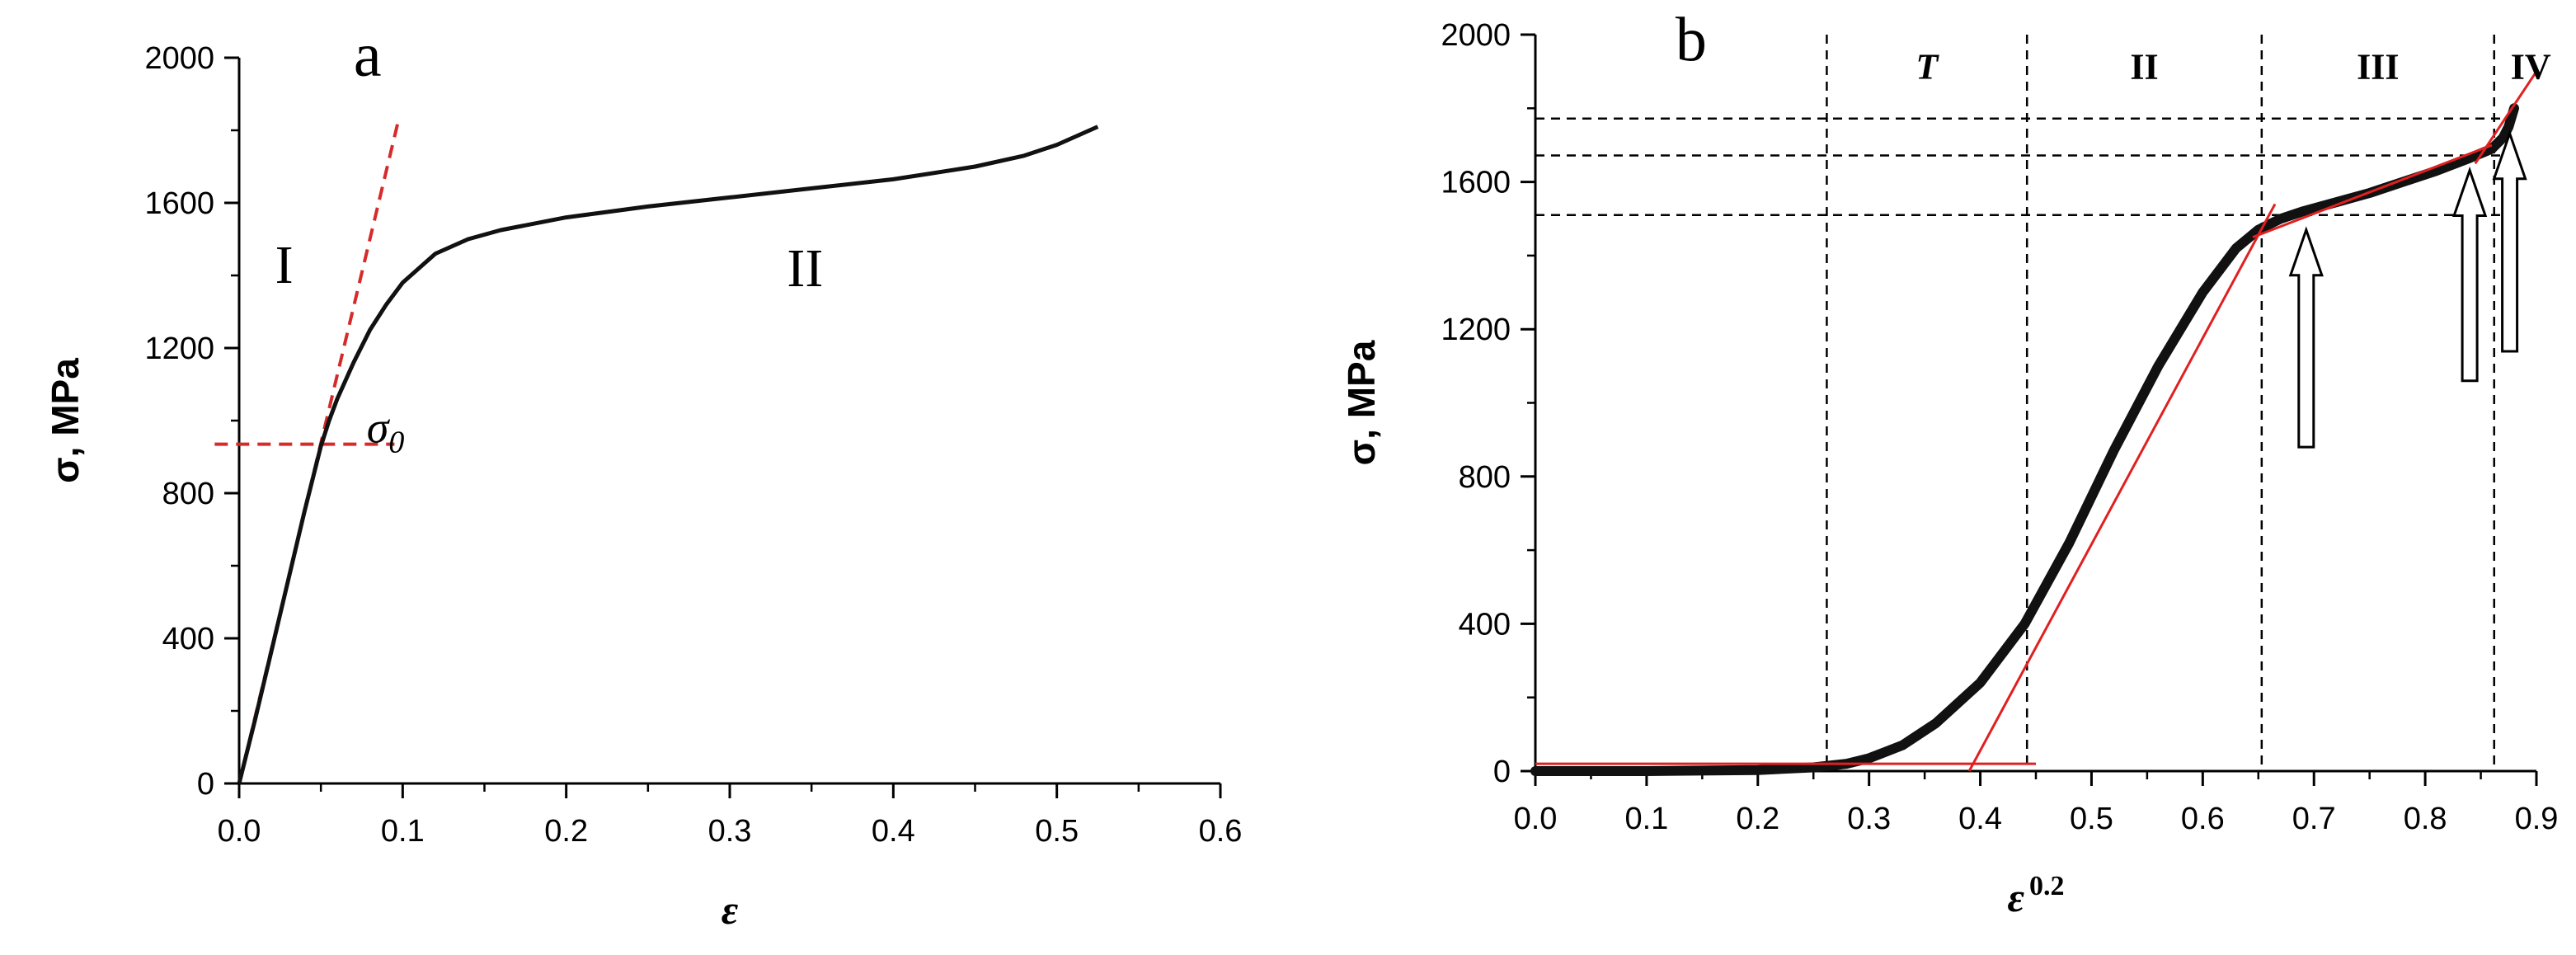  What do you see at coordinates (2314, 819) in the screenshot?
I see `x-tick-label-b: 0.7` at bounding box center [2314, 819].